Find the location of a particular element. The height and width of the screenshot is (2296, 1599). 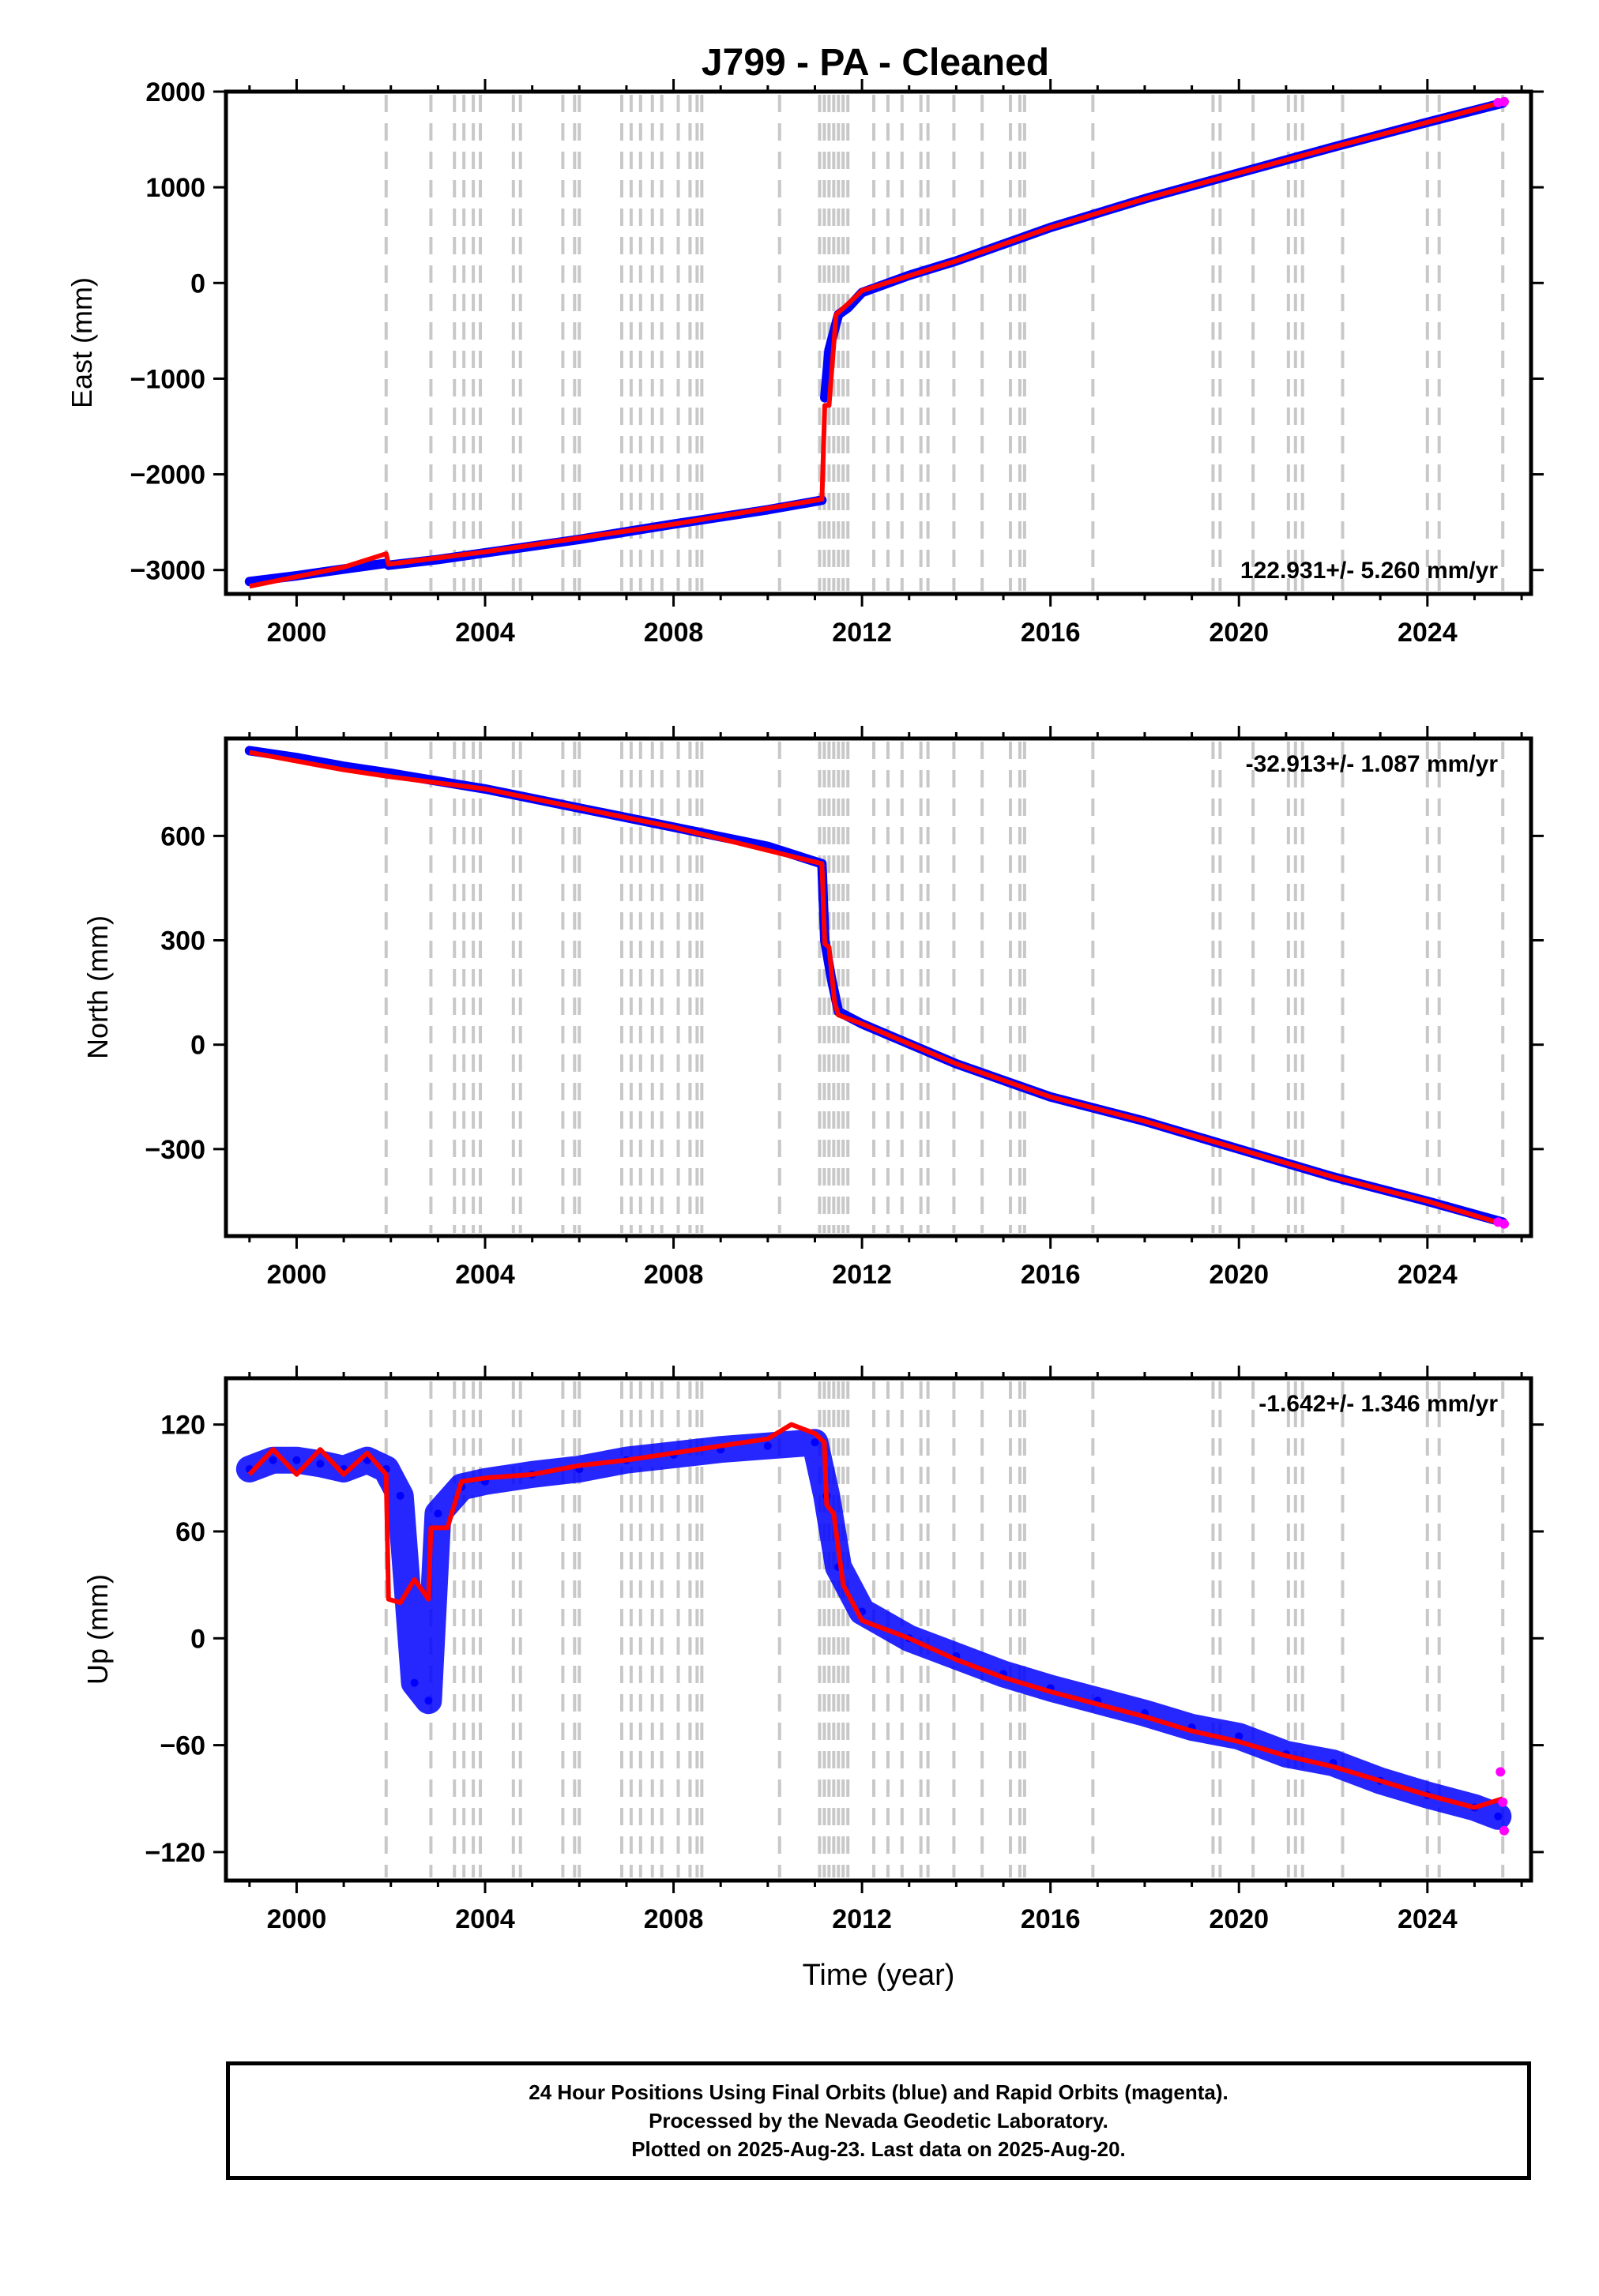

model-series-line is located at coordinates (876, 1616).